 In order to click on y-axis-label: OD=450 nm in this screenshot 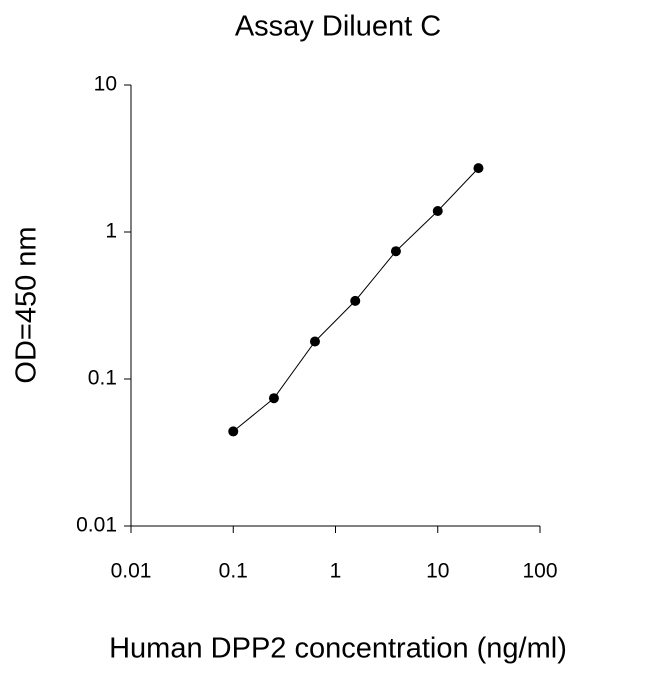, I will do `click(27, 304)`.